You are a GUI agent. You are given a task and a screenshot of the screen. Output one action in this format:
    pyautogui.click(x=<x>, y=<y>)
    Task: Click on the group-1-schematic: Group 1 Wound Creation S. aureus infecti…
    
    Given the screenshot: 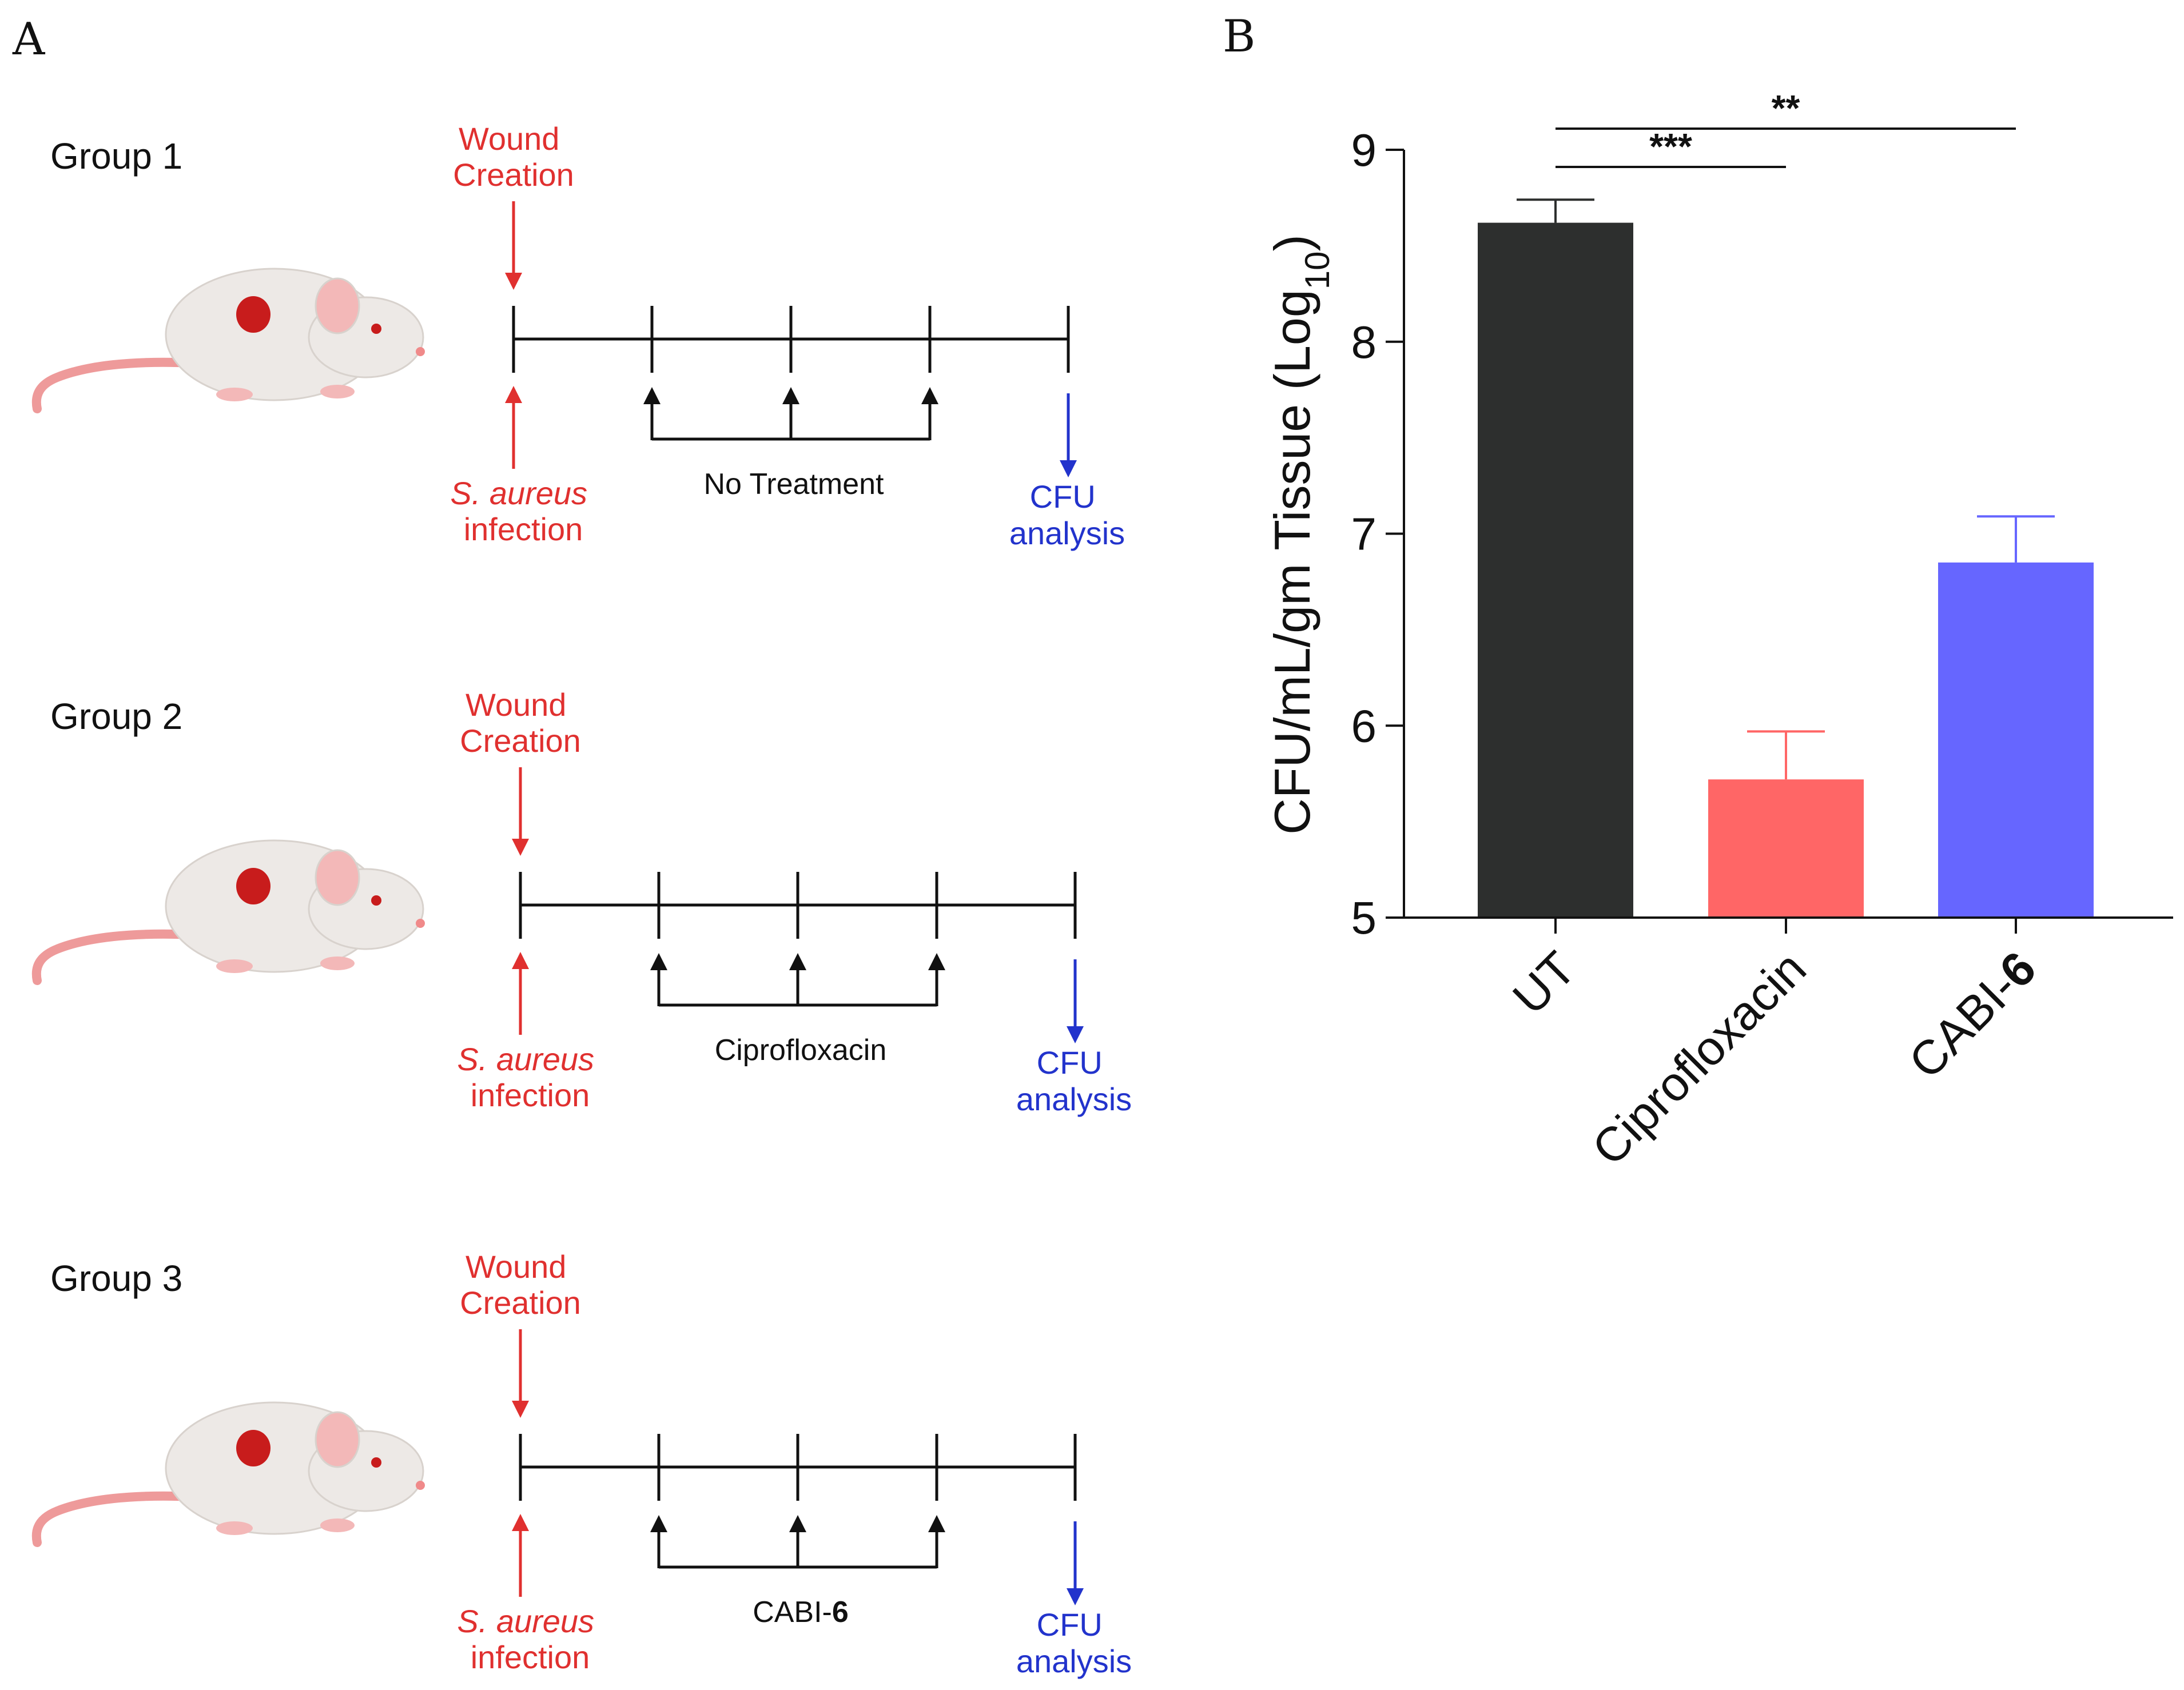 What is the action you would take?
    pyautogui.click(x=578, y=336)
    